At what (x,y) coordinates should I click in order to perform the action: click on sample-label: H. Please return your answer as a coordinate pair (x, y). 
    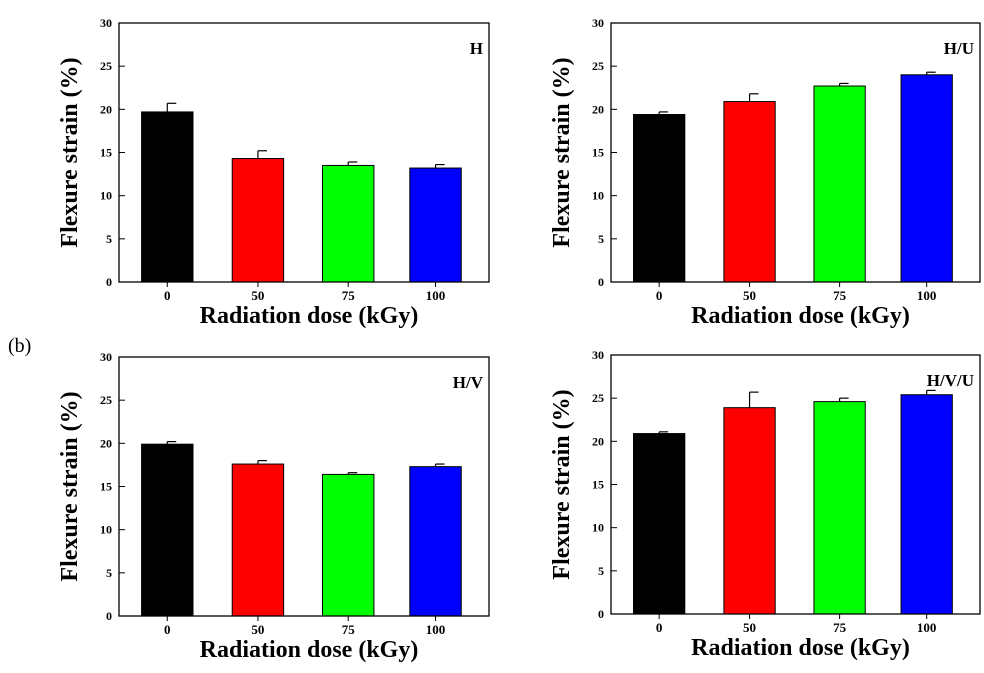
    Looking at the image, I should click on (476, 48).